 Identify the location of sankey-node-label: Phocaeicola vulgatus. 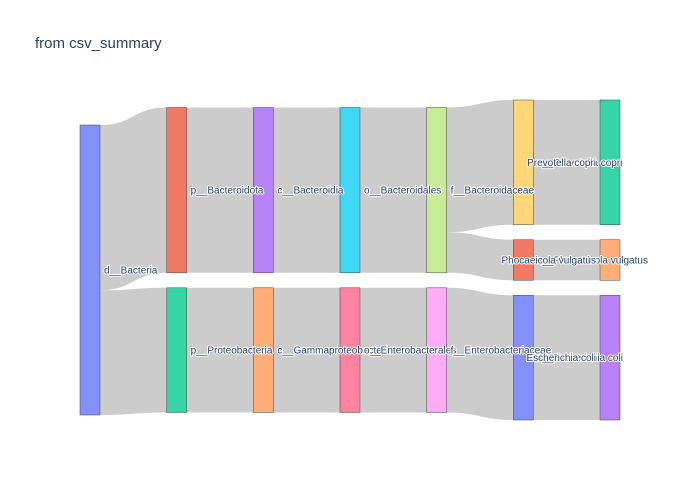
(548, 261).